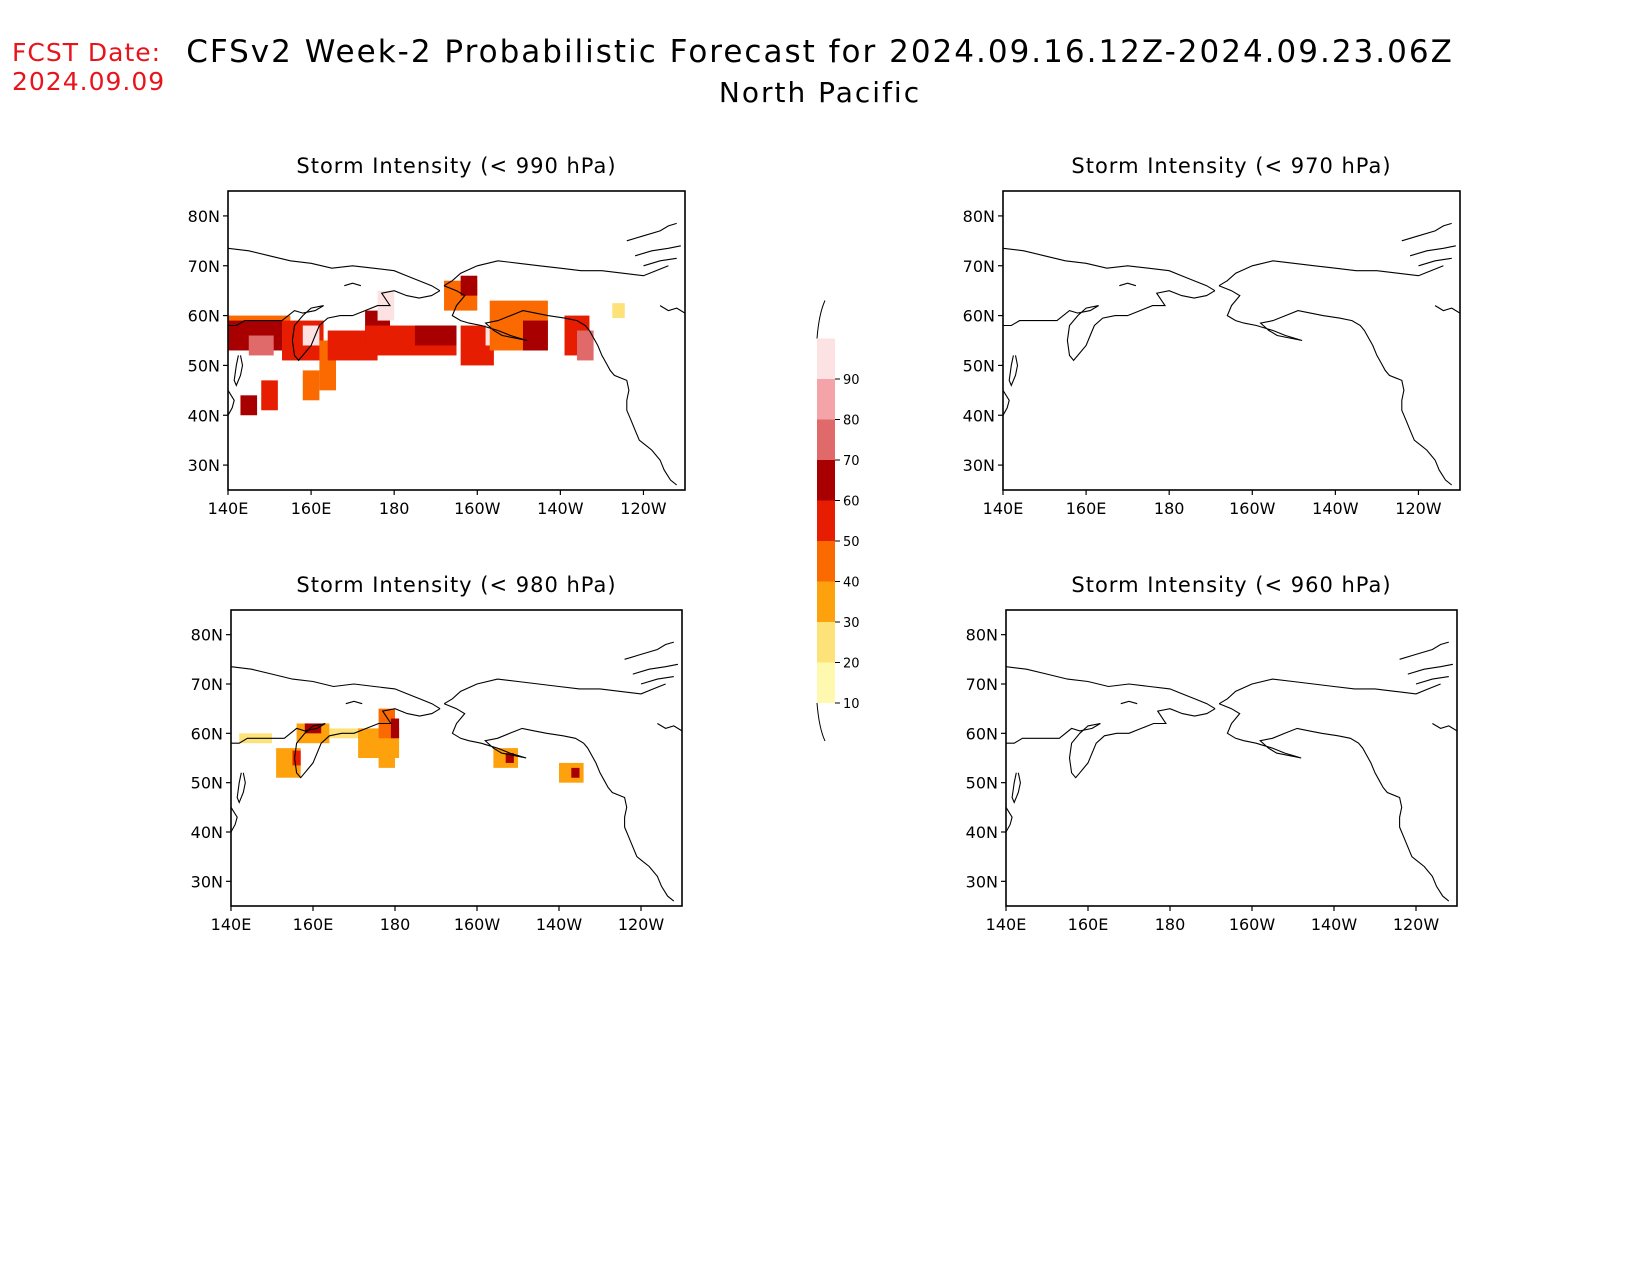 The image size is (1650, 1275). What do you see at coordinates (456, 166) in the screenshot?
I see `panel-title: Storm Intensity (< 990 hPa)` at bounding box center [456, 166].